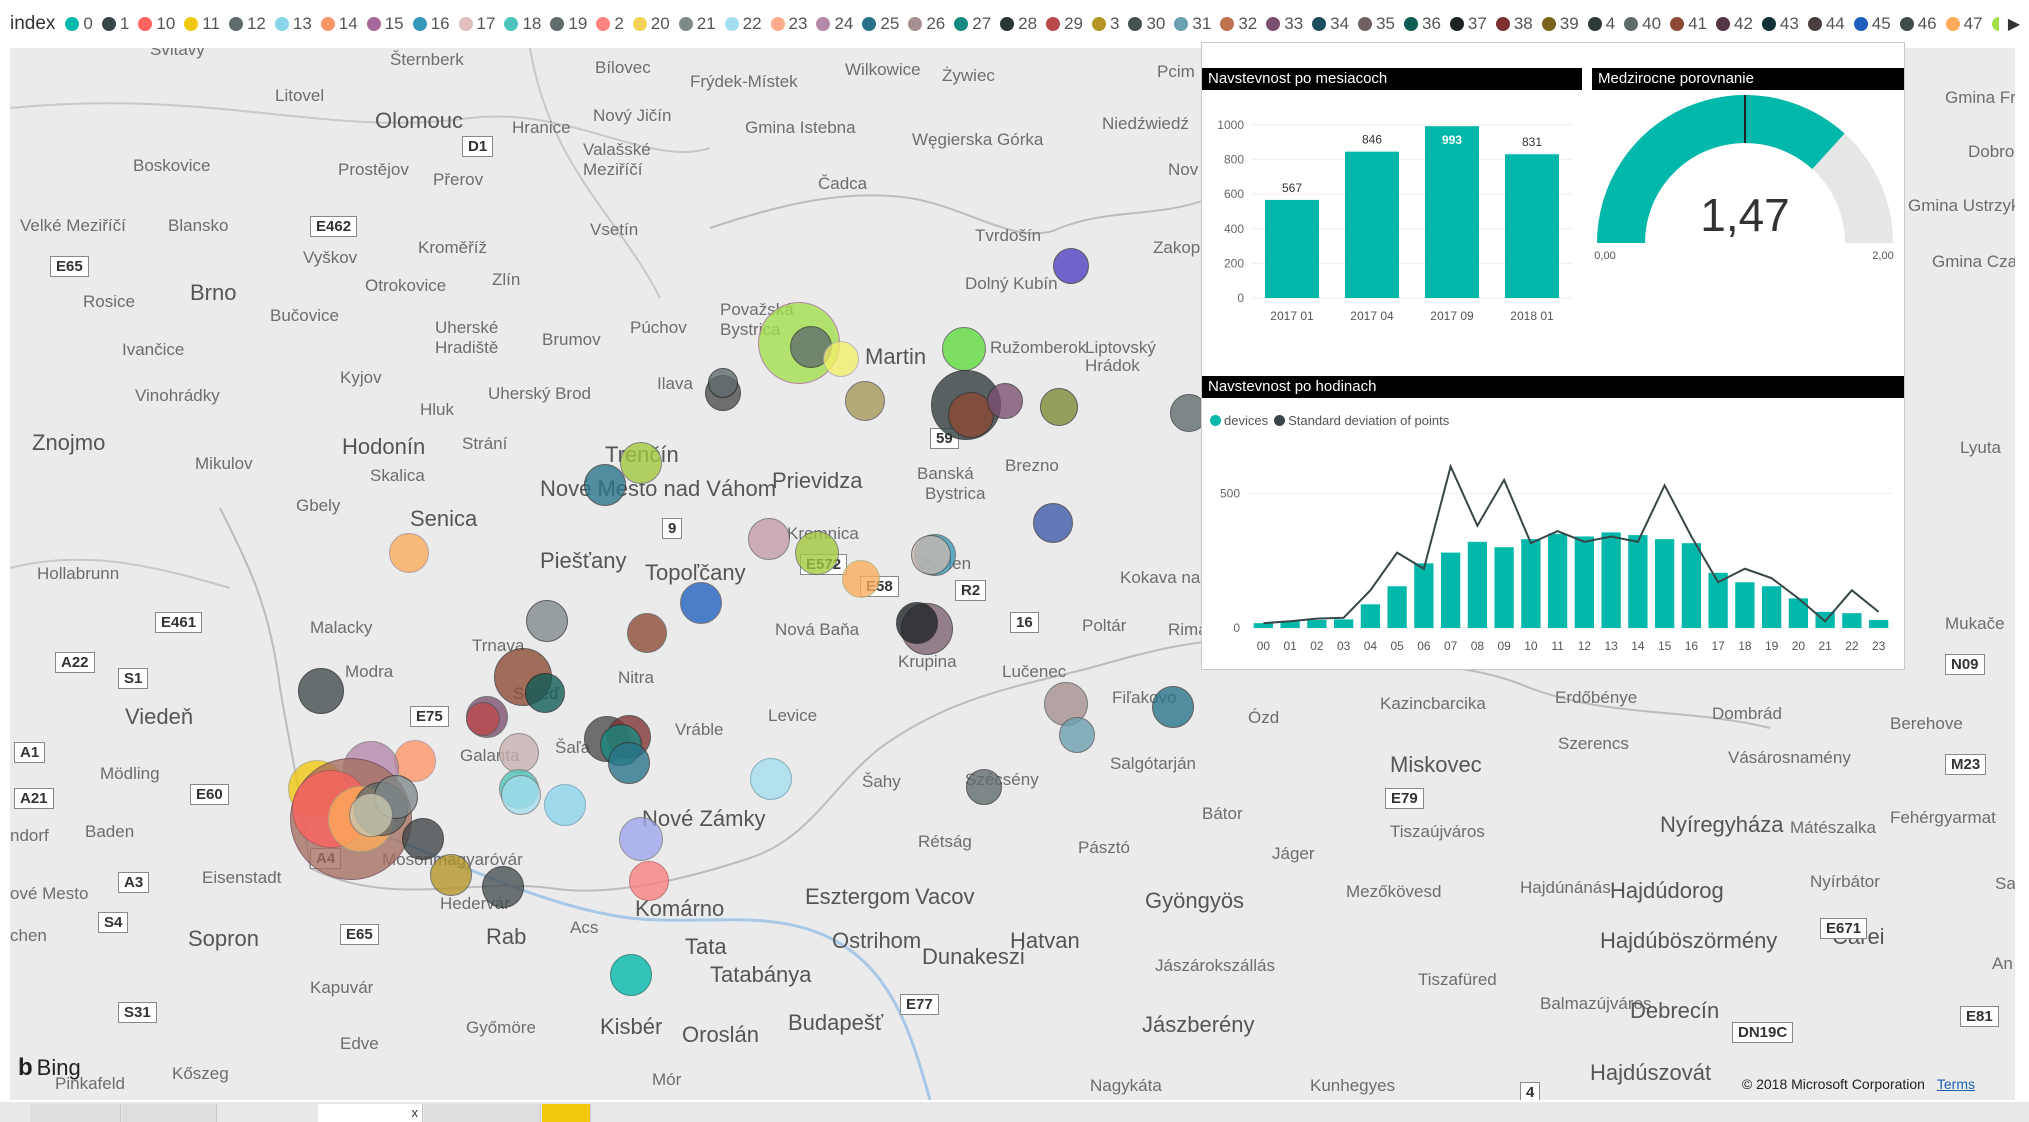  I want to click on legend-item: 27, so click(972, 24).